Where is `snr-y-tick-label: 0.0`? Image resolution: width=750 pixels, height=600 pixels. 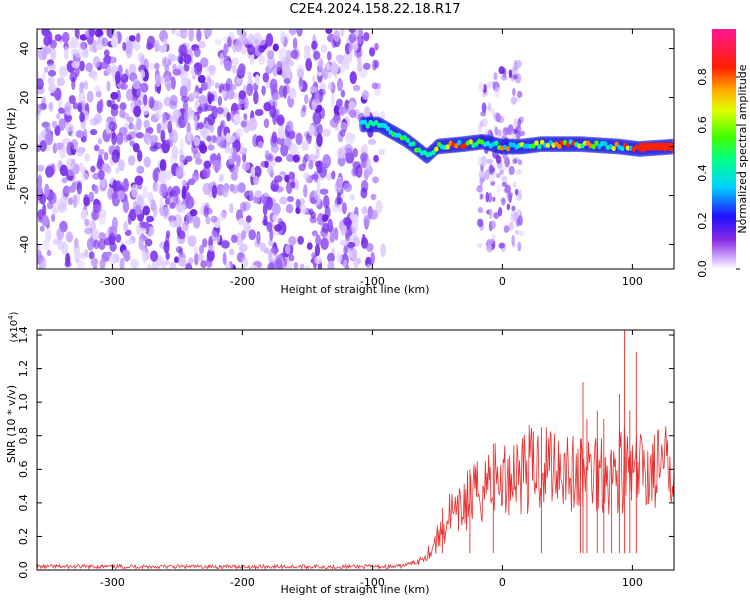 snr-y-tick-label: 0.0 is located at coordinates (23, 570).